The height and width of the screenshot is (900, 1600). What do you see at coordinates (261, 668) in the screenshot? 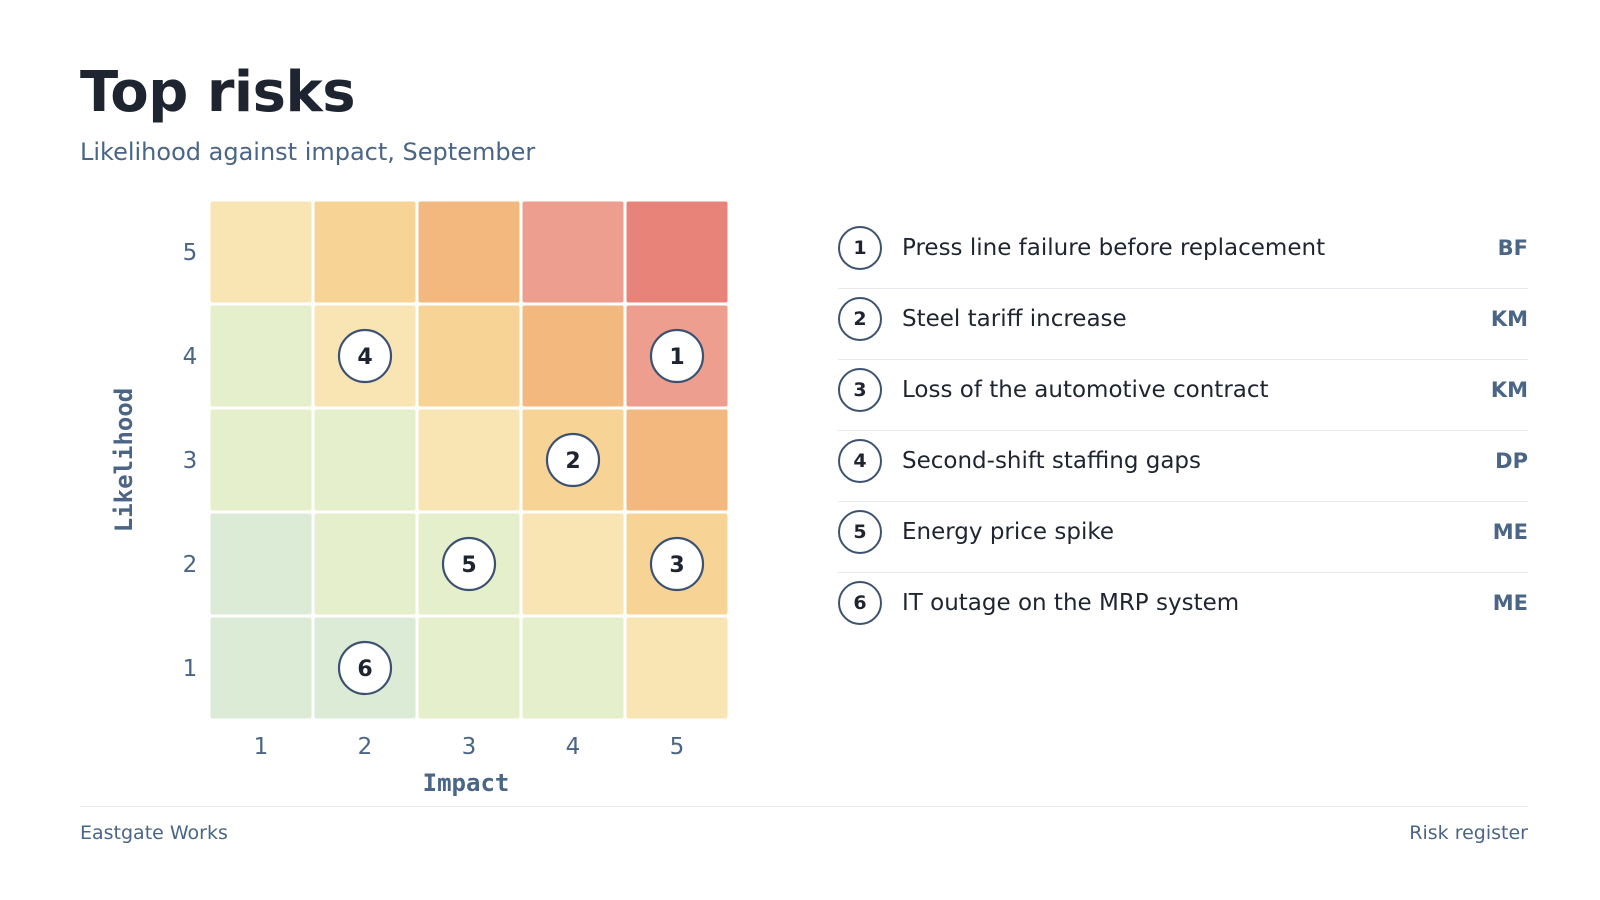
I see `heatmap-cell-l1-i1` at bounding box center [261, 668].